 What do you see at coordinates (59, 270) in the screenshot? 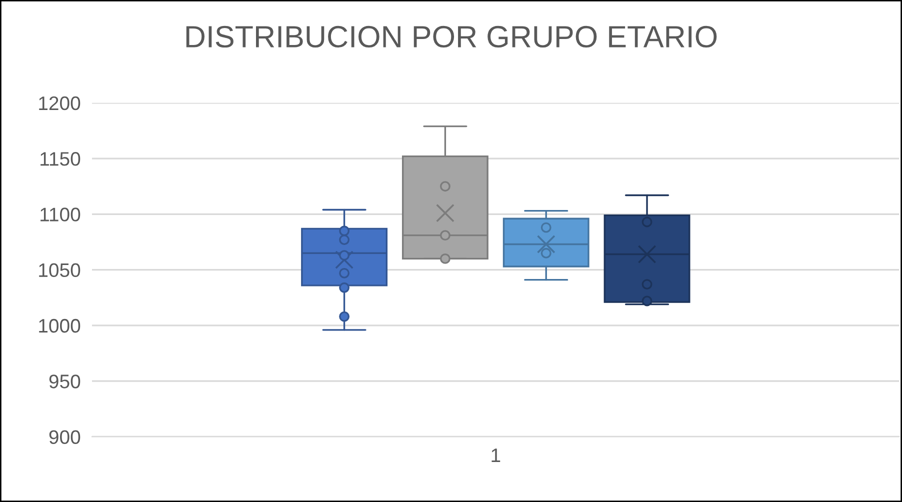
I see `y-tick-label: 1050` at bounding box center [59, 270].